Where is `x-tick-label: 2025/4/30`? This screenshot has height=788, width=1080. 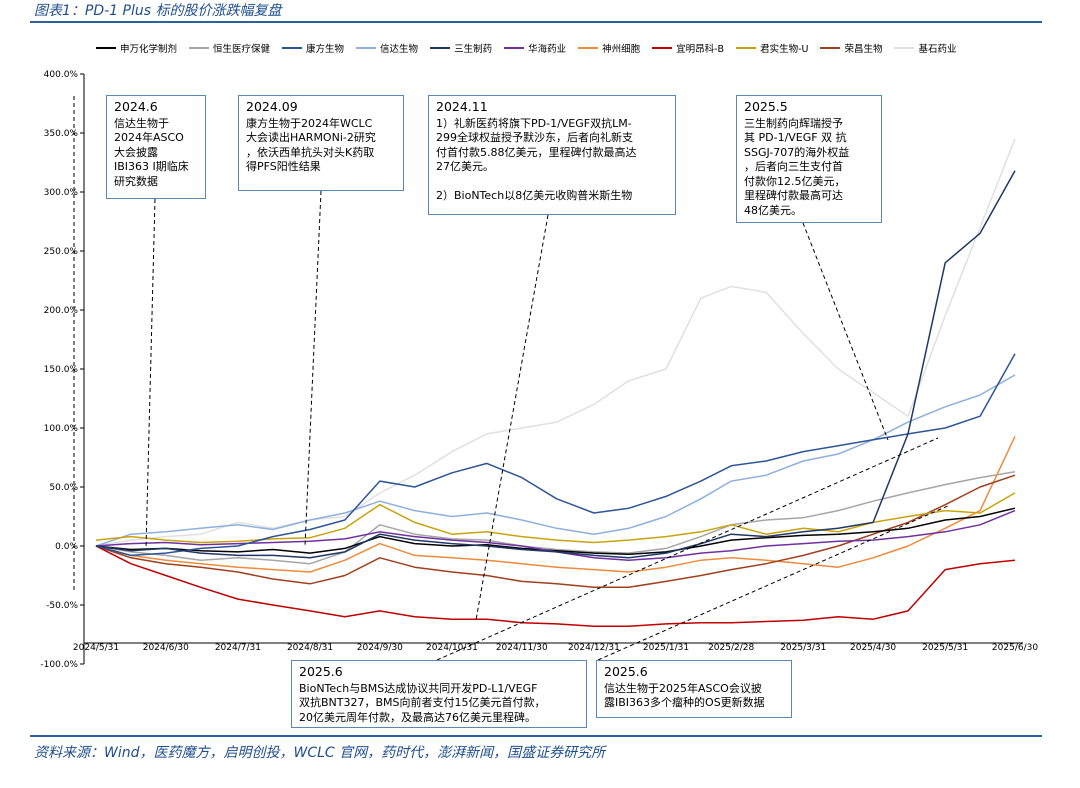 x-tick-label: 2025/4/30 is located at coordinates (873, 648).